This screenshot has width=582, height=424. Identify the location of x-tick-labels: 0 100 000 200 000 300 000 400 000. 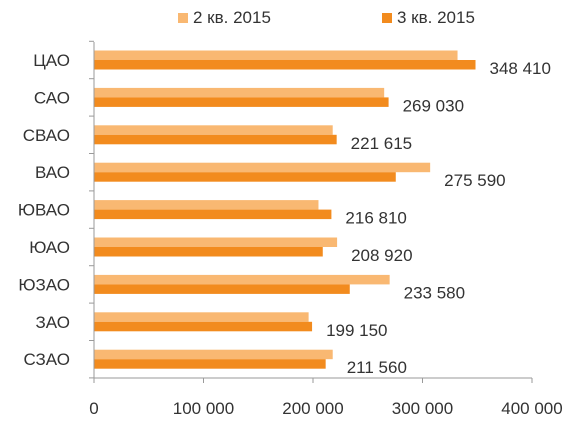
(325, 408).